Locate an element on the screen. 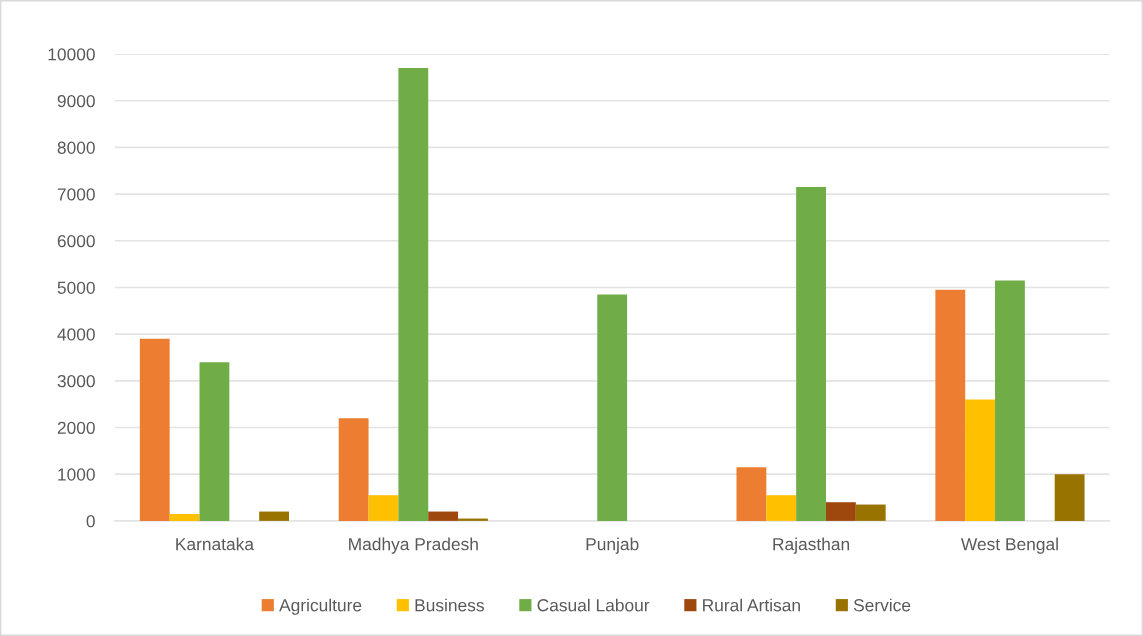  x-tick-label: Rajasthan is located at coordinates (811, 545).